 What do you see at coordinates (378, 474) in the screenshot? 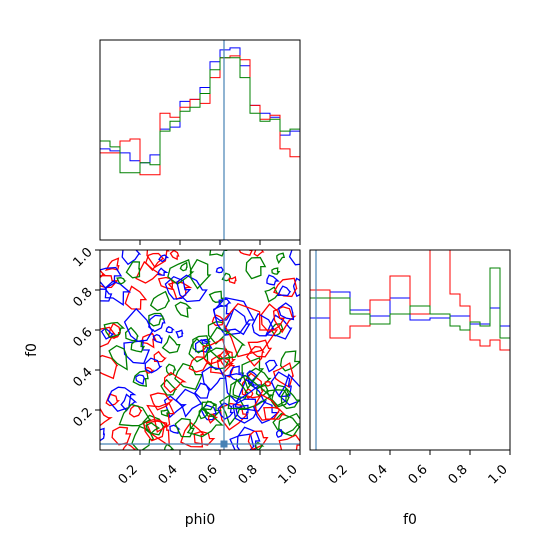
I see `hist-f0-x-tick-label: 0.4` at bounding box center [378, 474].